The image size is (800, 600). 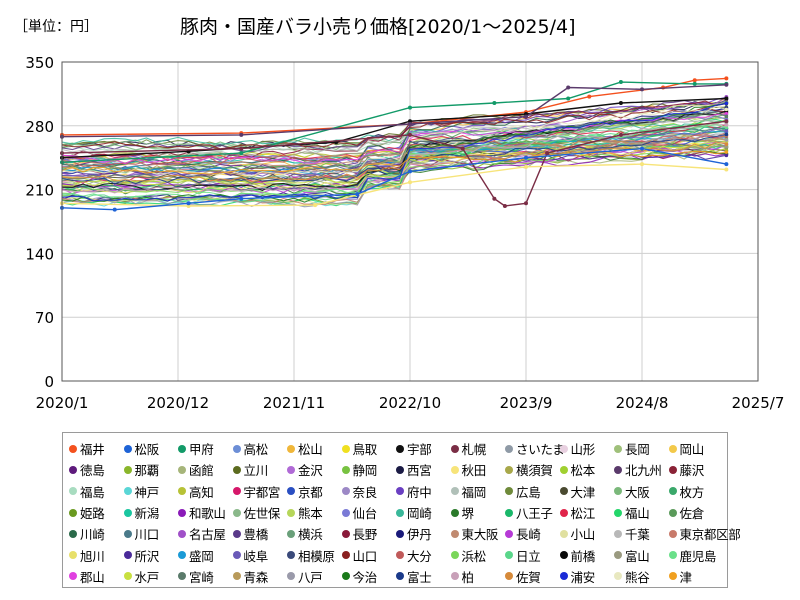 I want to click on legend-item: 伊丹, so click(x=423, y=533).